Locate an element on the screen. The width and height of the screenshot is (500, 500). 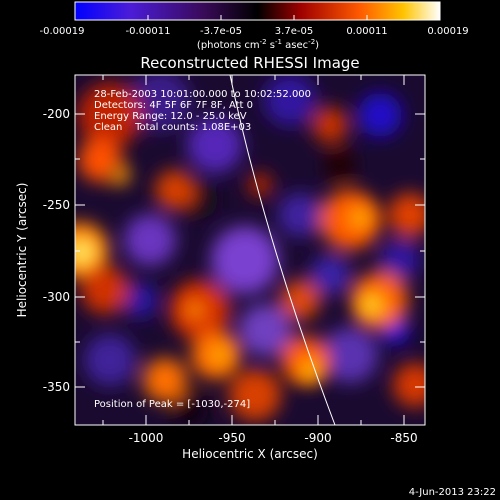
info-line-counts: Clean Total counts: 1.08E+03 is located at coordinates (172, 127).